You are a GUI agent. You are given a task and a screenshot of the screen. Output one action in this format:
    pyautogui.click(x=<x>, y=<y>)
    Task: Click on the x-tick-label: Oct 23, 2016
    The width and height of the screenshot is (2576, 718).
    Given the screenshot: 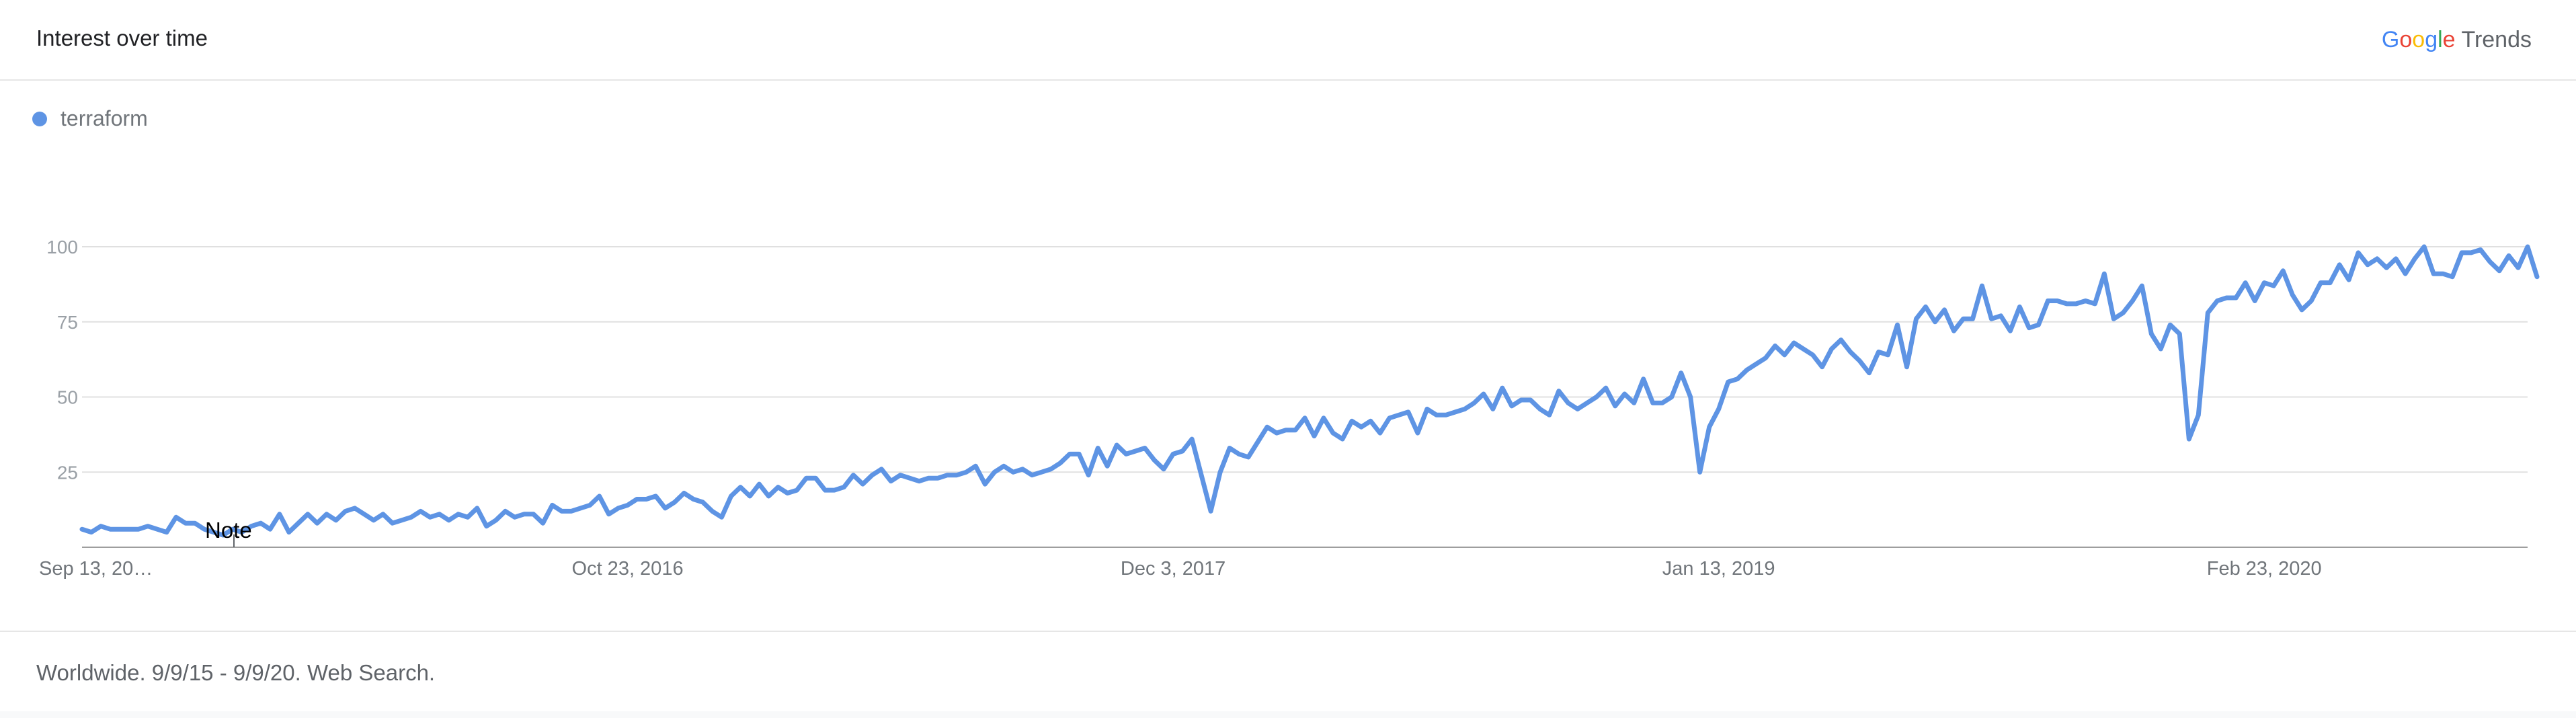 What is the action you would take?
    pyautogui.click(x=628, y=569)
    